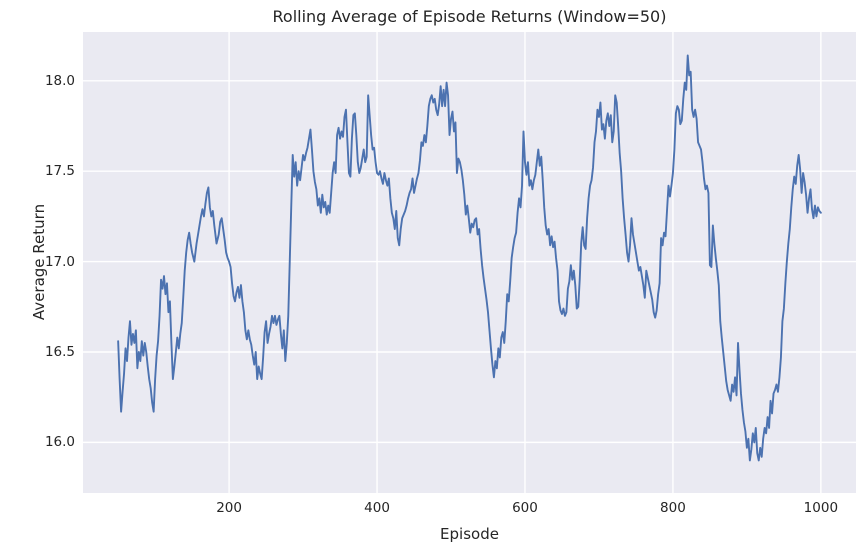 The width and height of the screenshot is (865, 556). What do you see at coordinates (821, 508) in the screenshot?
I see `x-tick-label: 1000` at bounding box center [821, 508].